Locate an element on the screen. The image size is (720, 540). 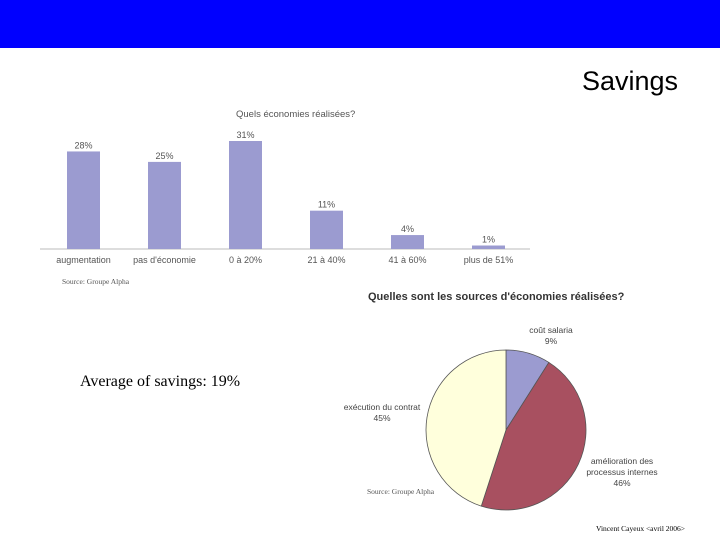
bar-category-label-4: 41 à 60% is located at coordinates (407, 260).